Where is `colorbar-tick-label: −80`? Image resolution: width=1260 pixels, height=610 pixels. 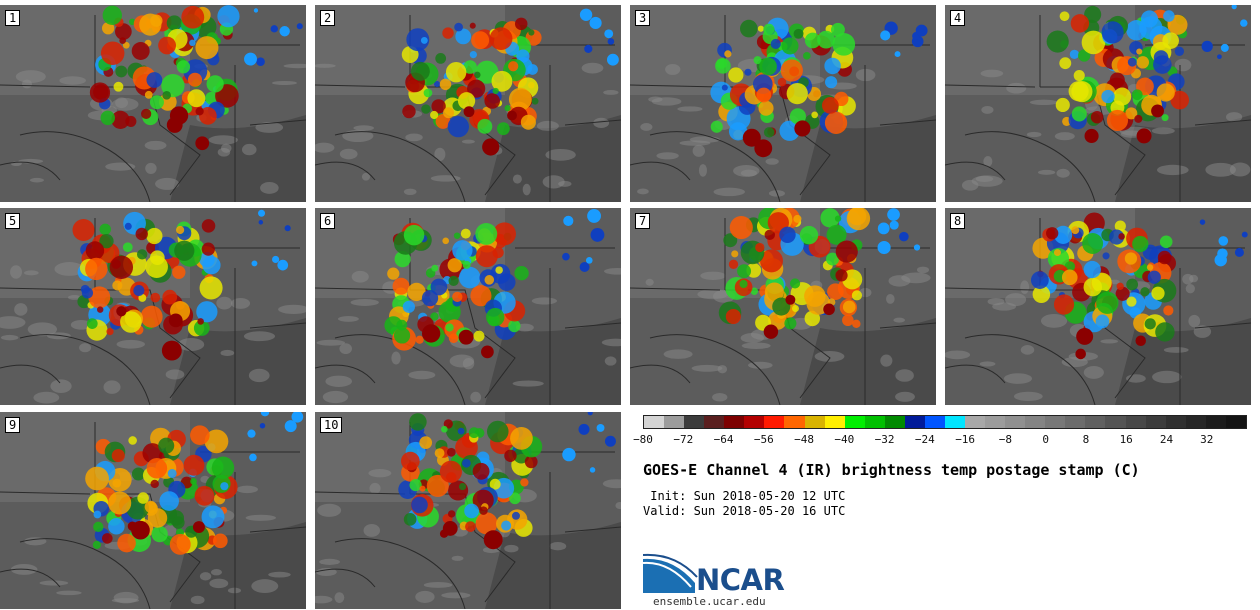
colorbar-tick-label: −80 is located at coordinates (643, 439).